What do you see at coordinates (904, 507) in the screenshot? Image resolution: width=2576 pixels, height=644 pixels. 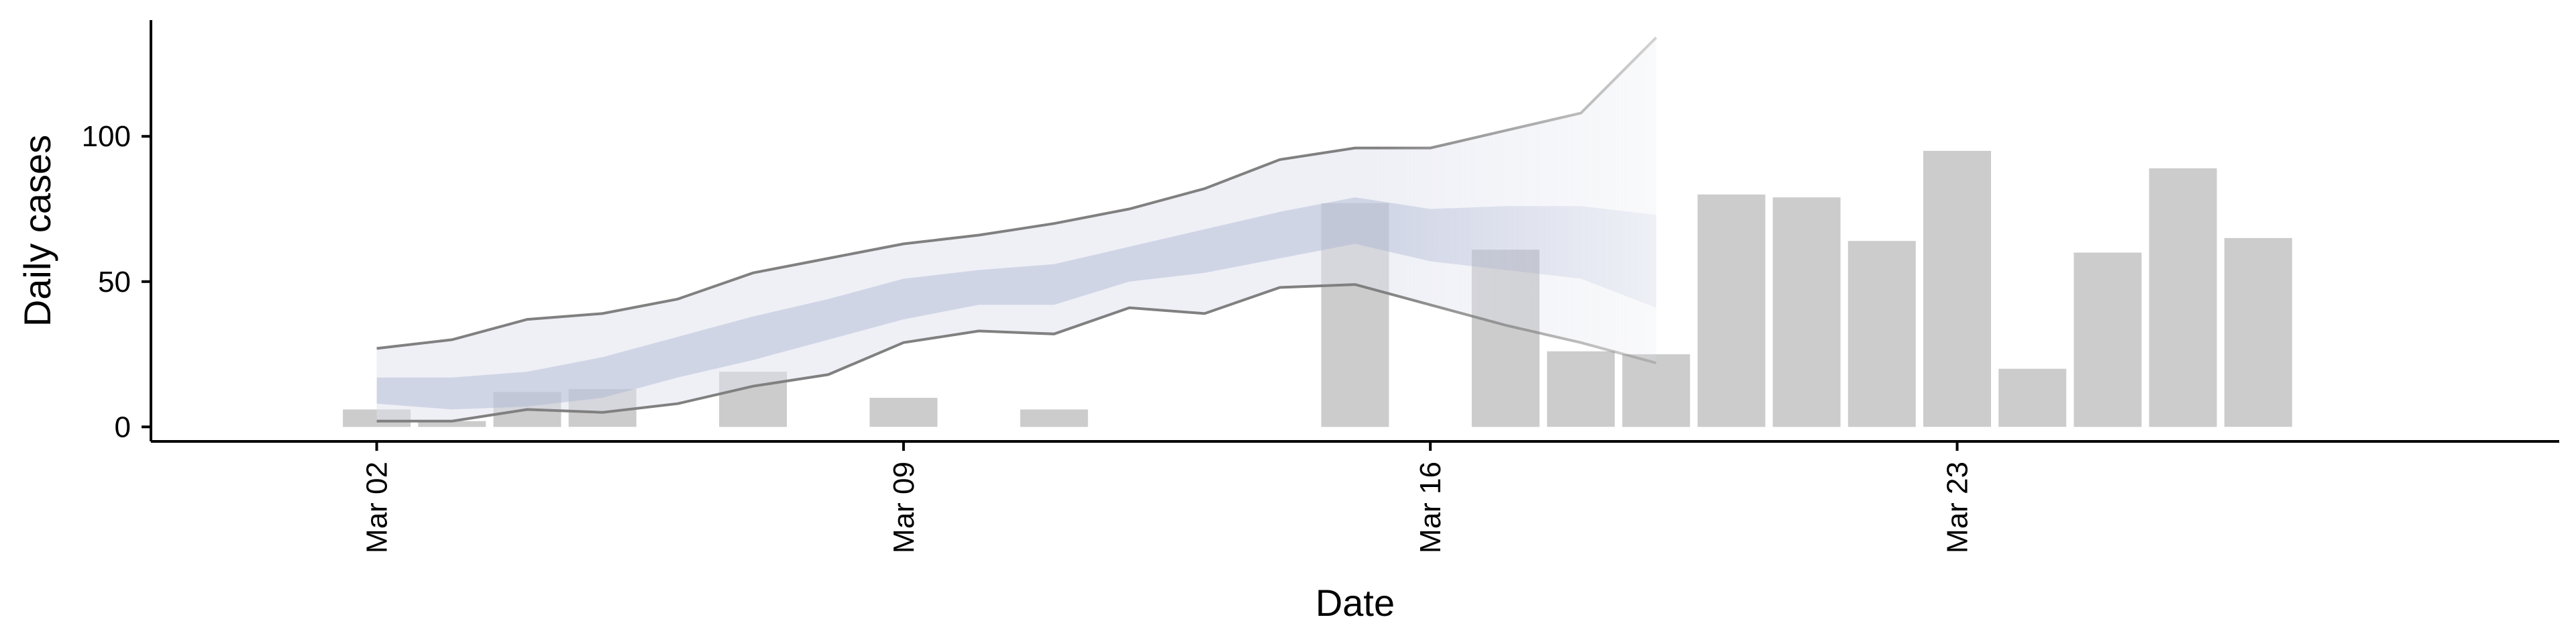 I see `x-tick-label-2020-03-09: Mar 09` at bounding box center [904, 507].